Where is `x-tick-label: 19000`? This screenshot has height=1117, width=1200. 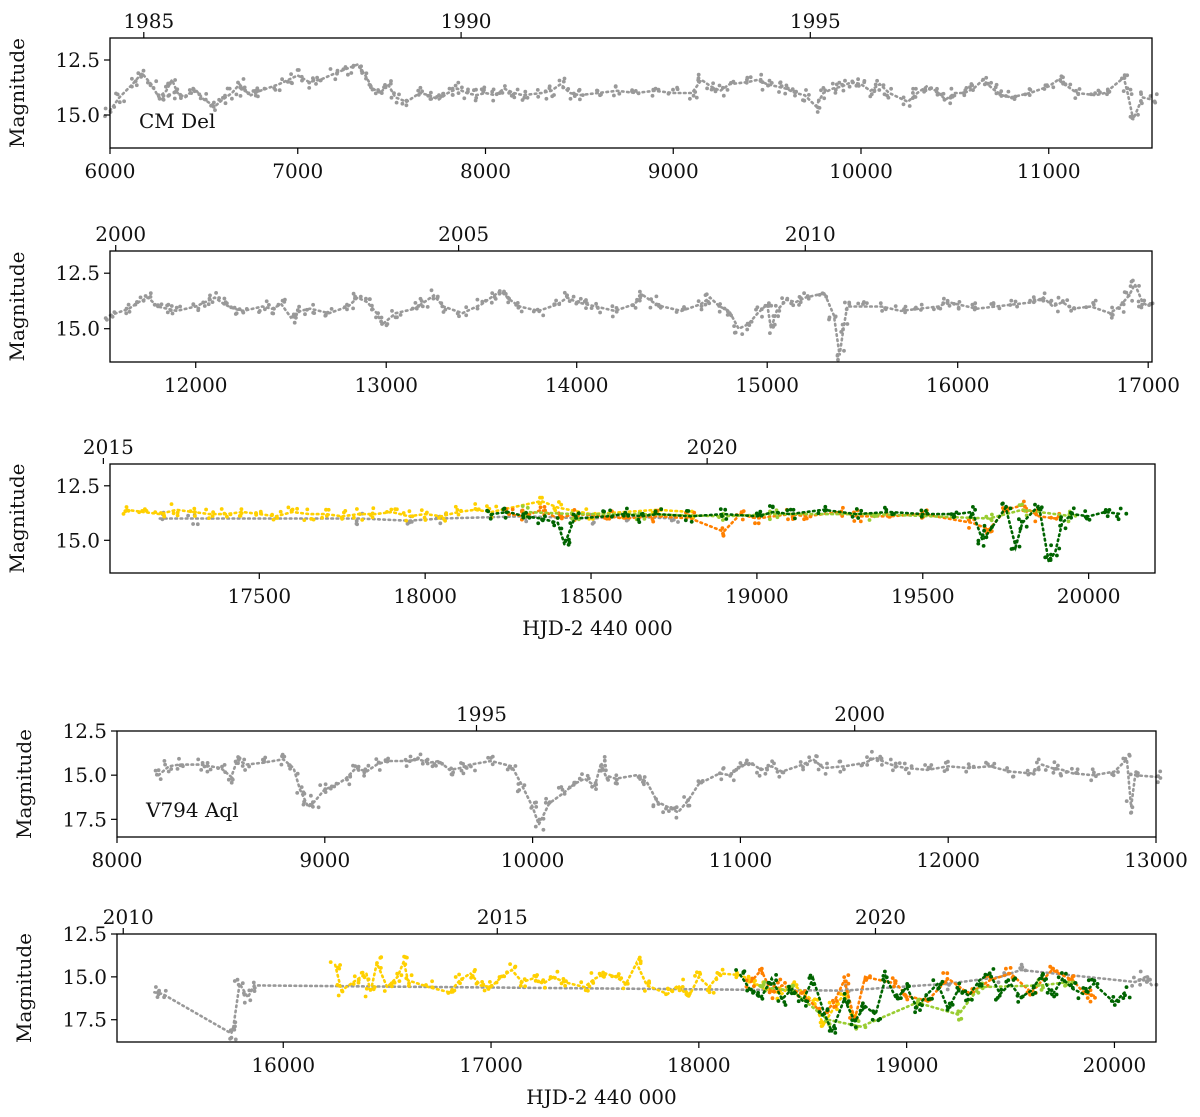 x-tick-label: 19000 is located at coordinates (757, 596).